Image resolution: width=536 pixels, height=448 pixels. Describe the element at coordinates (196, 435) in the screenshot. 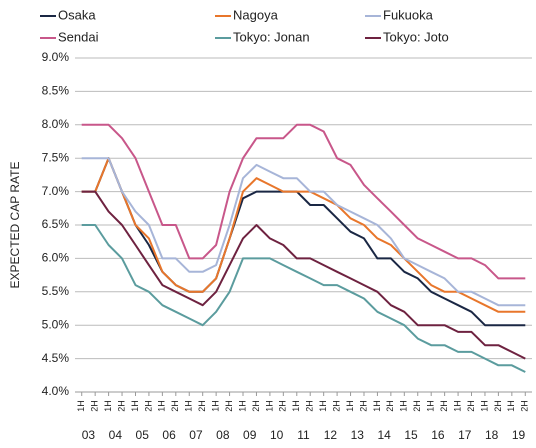

I see `year-label: 07` at that location.